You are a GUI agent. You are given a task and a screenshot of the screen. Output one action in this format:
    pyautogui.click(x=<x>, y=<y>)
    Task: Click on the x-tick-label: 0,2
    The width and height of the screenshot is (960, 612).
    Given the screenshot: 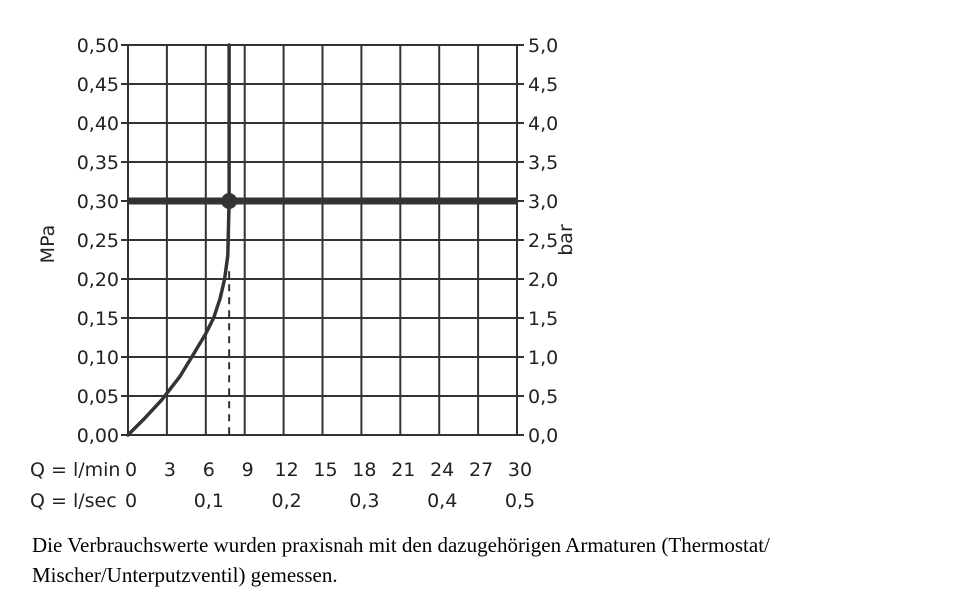 What is the action you would take?
    pyautogui.click(x=286, y=501)
    